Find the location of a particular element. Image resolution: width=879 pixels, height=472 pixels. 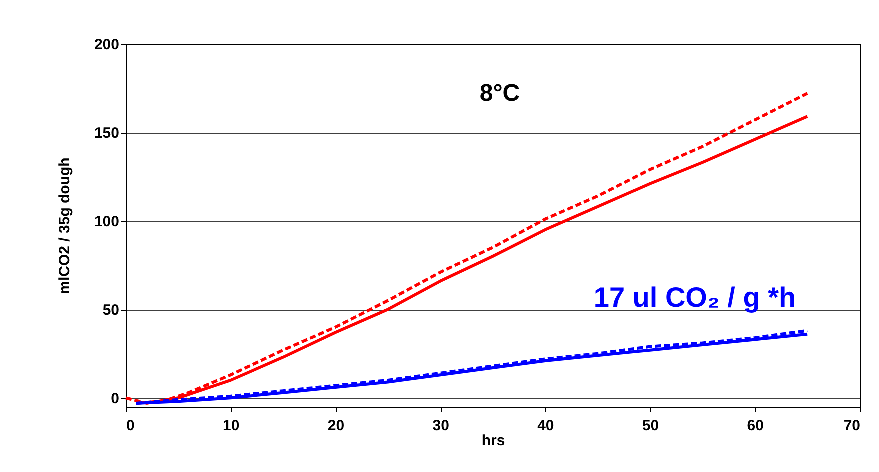

x-tick-label: 40 is located at coordinates (546, 426).